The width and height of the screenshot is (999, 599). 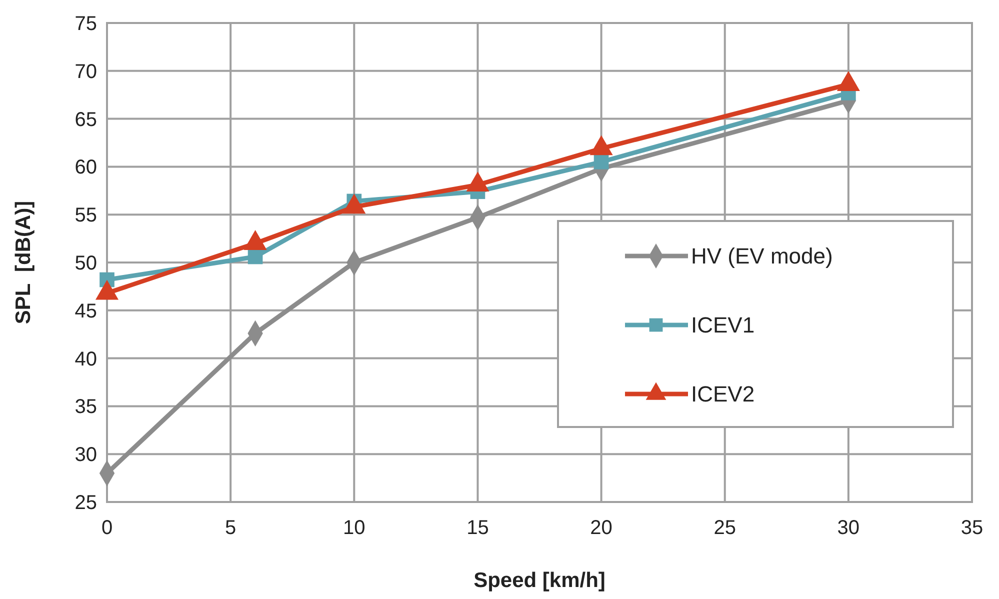 What do you see at coordinates (725, 528) in the screenshot?
I see `x-tick-label: 25` at bounding box center [725, 528].